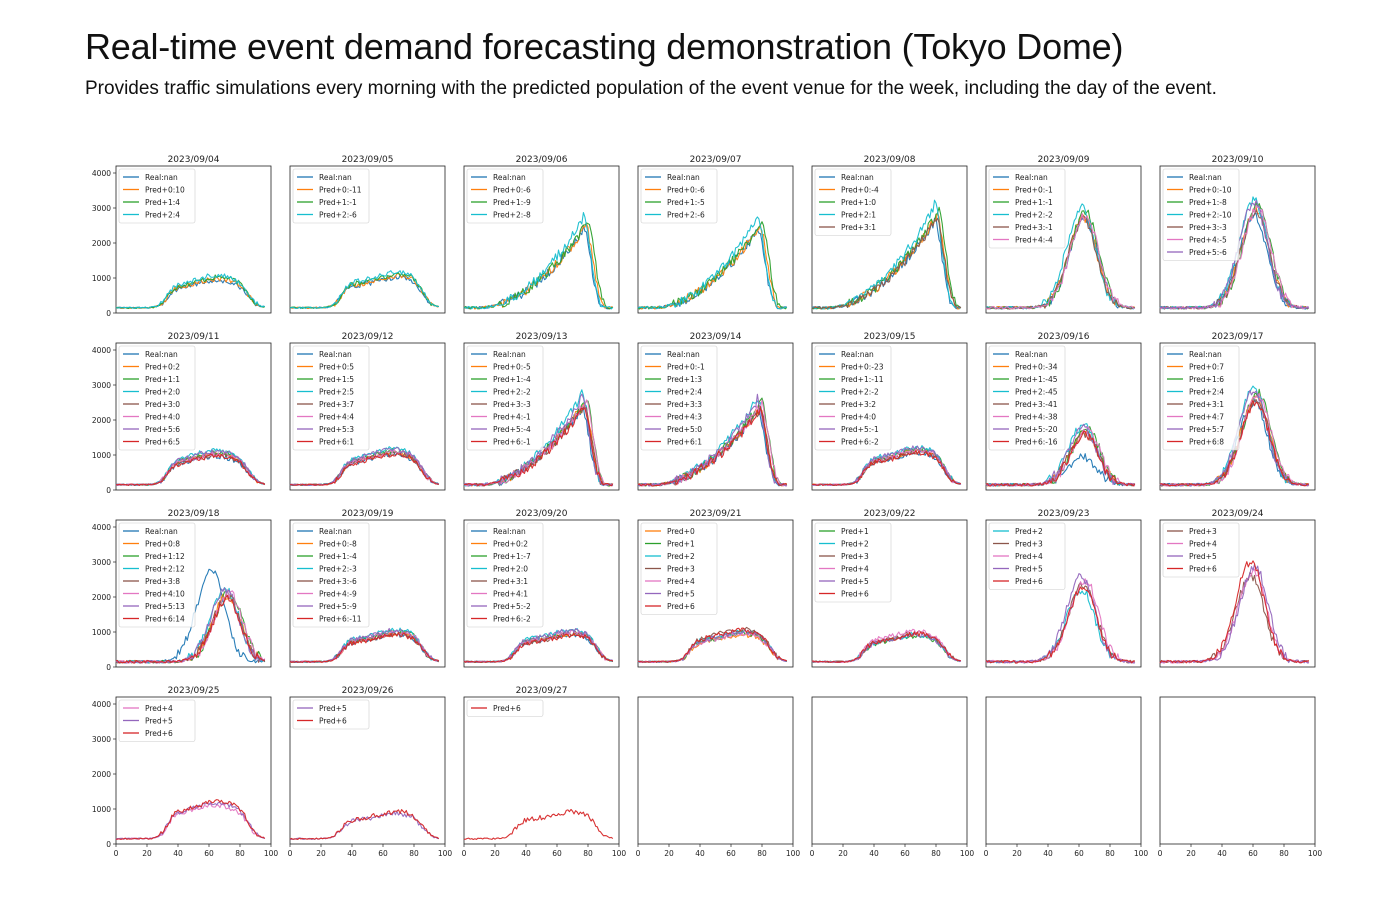 The width and height of the screenshot is (1400, 918). I want to click on series-line-pred2, so click(538, 261).